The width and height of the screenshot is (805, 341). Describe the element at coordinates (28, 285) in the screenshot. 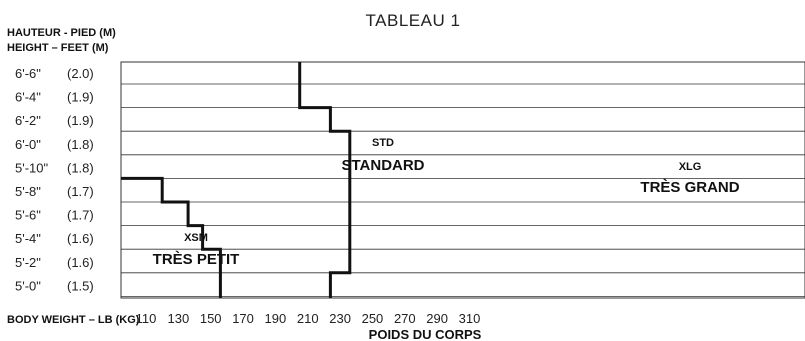

I see `y-tick-label-ft: 5'-0"` at that location.